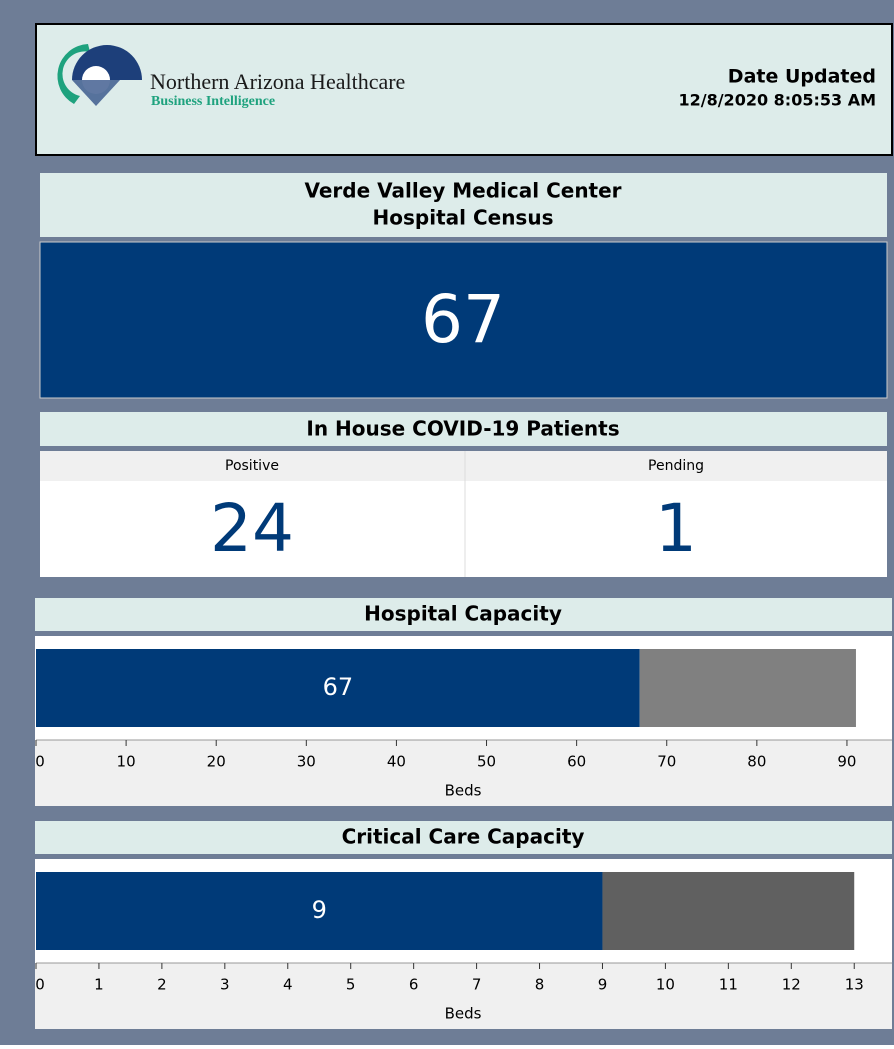 This screenshot has width=894, height=1049. Describe the element at coordinates (676, 466) in the screenshot. I see `column-header: Pending` at that location.